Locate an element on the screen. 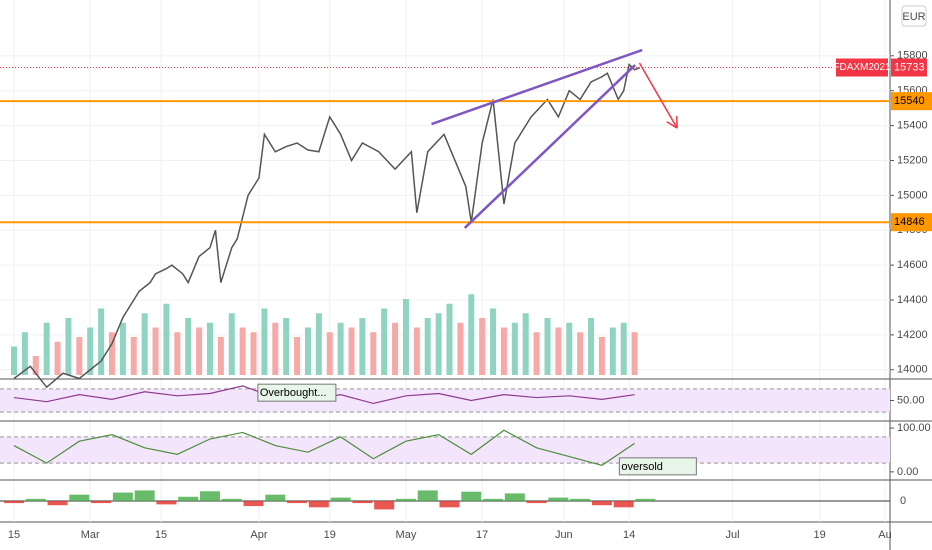  y-tick-label: 15000 is located at coordinates (912, 195).